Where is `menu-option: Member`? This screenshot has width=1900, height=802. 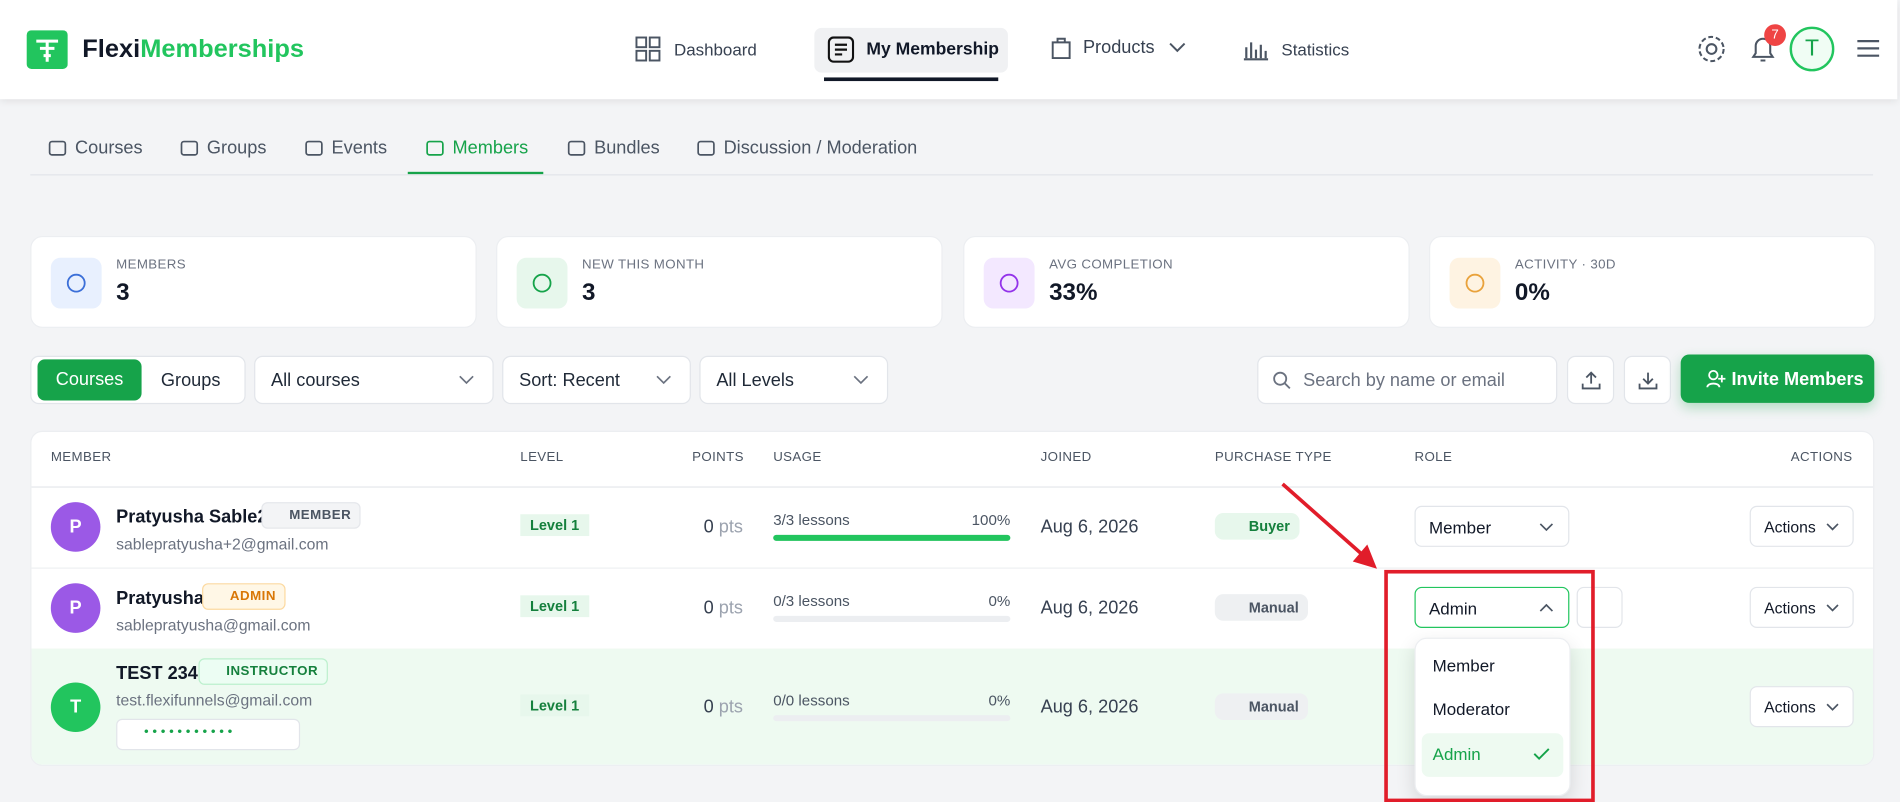
menu-option: Member is located at coordinates (1463, 665).